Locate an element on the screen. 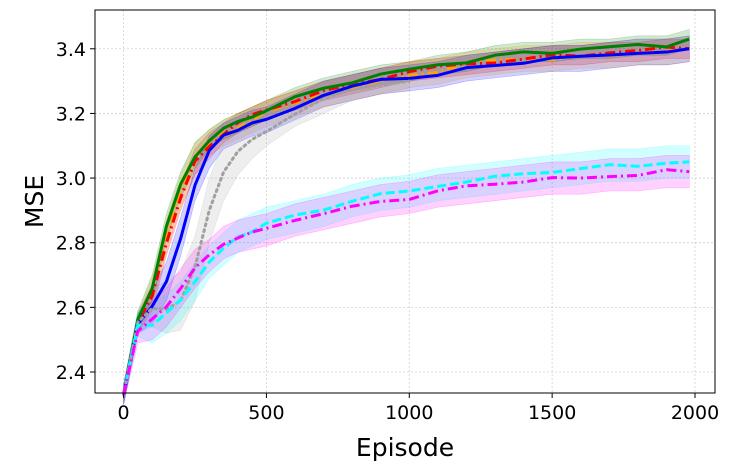 The width and height of the screenshot is (733, 473). y-tick-label: 3.2 is located at coordinates (71, 114).